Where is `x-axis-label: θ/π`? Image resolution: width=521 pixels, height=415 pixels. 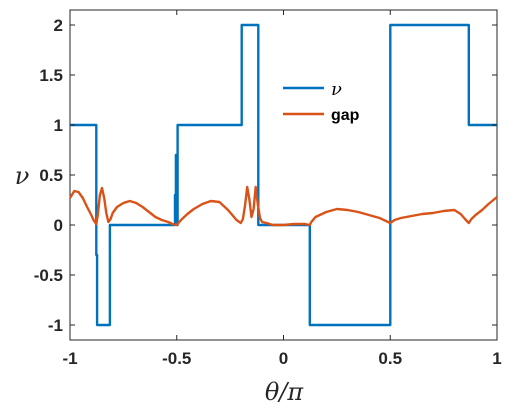
x-axis-label: θ/π is located at coordinates (285, 392).